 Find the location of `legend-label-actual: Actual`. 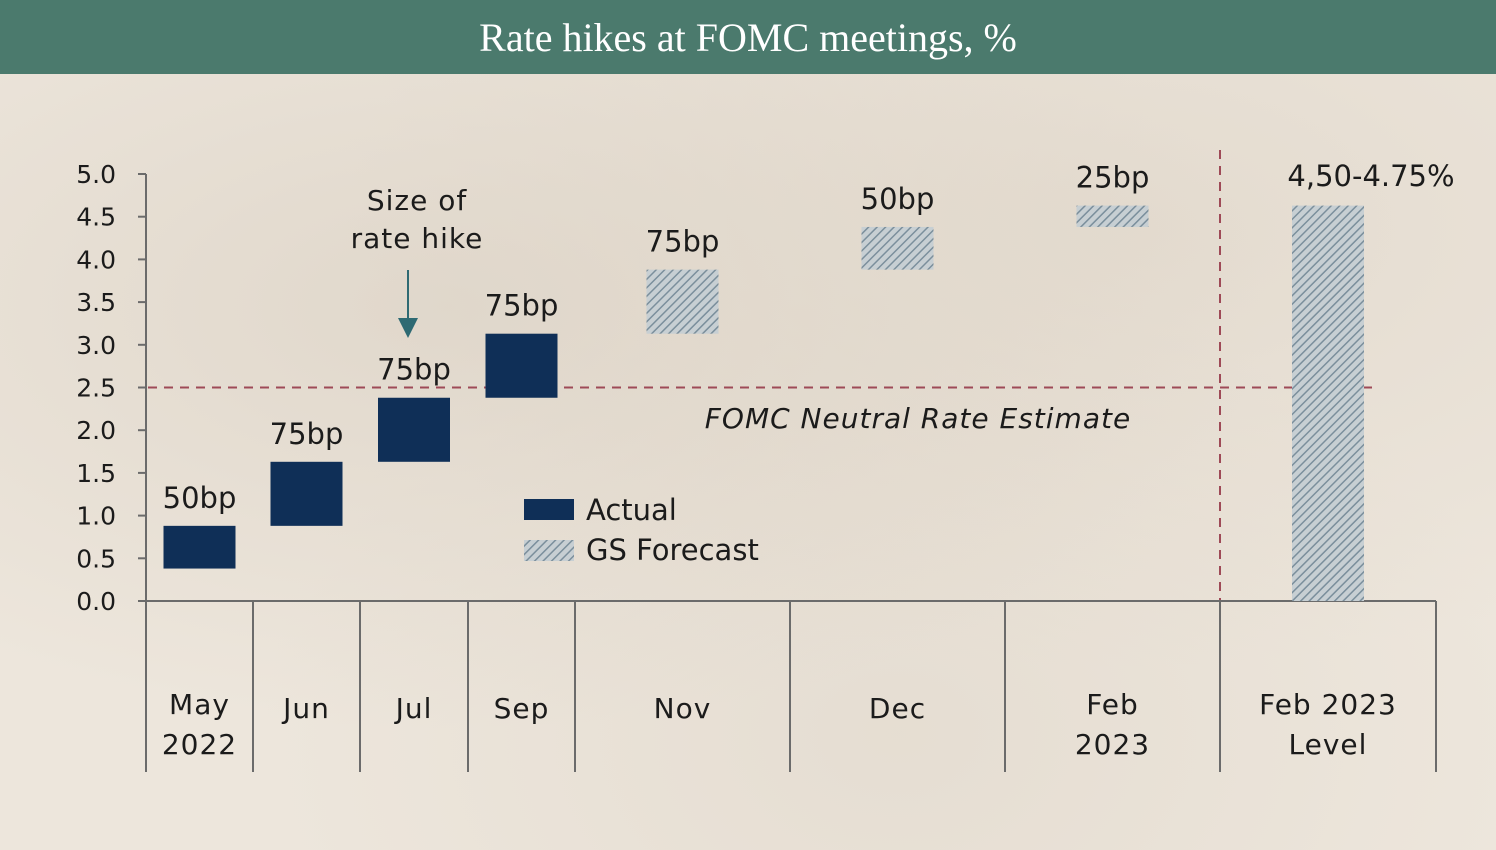

legend-label-actual: Actual is located at coordinates (631, 510).